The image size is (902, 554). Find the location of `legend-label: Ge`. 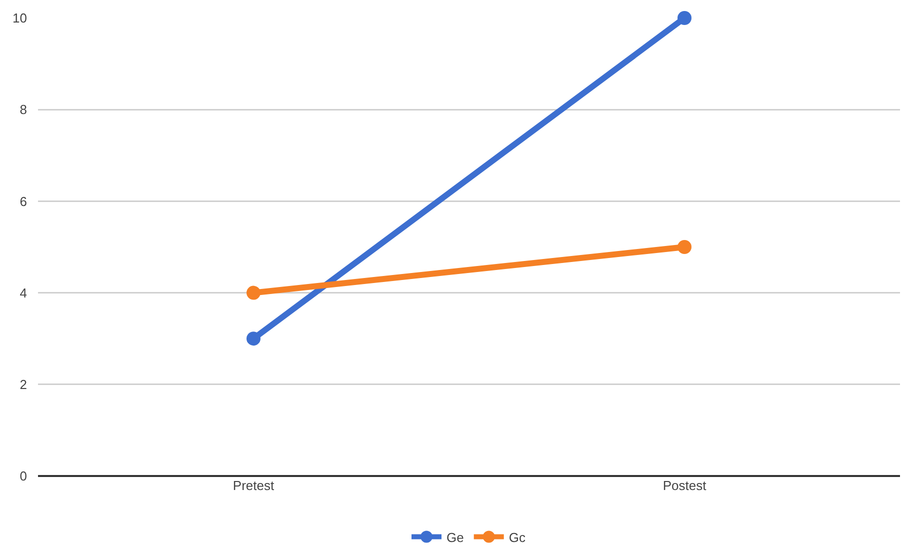

legend-label: Ge is located at coordinates (455, 537).